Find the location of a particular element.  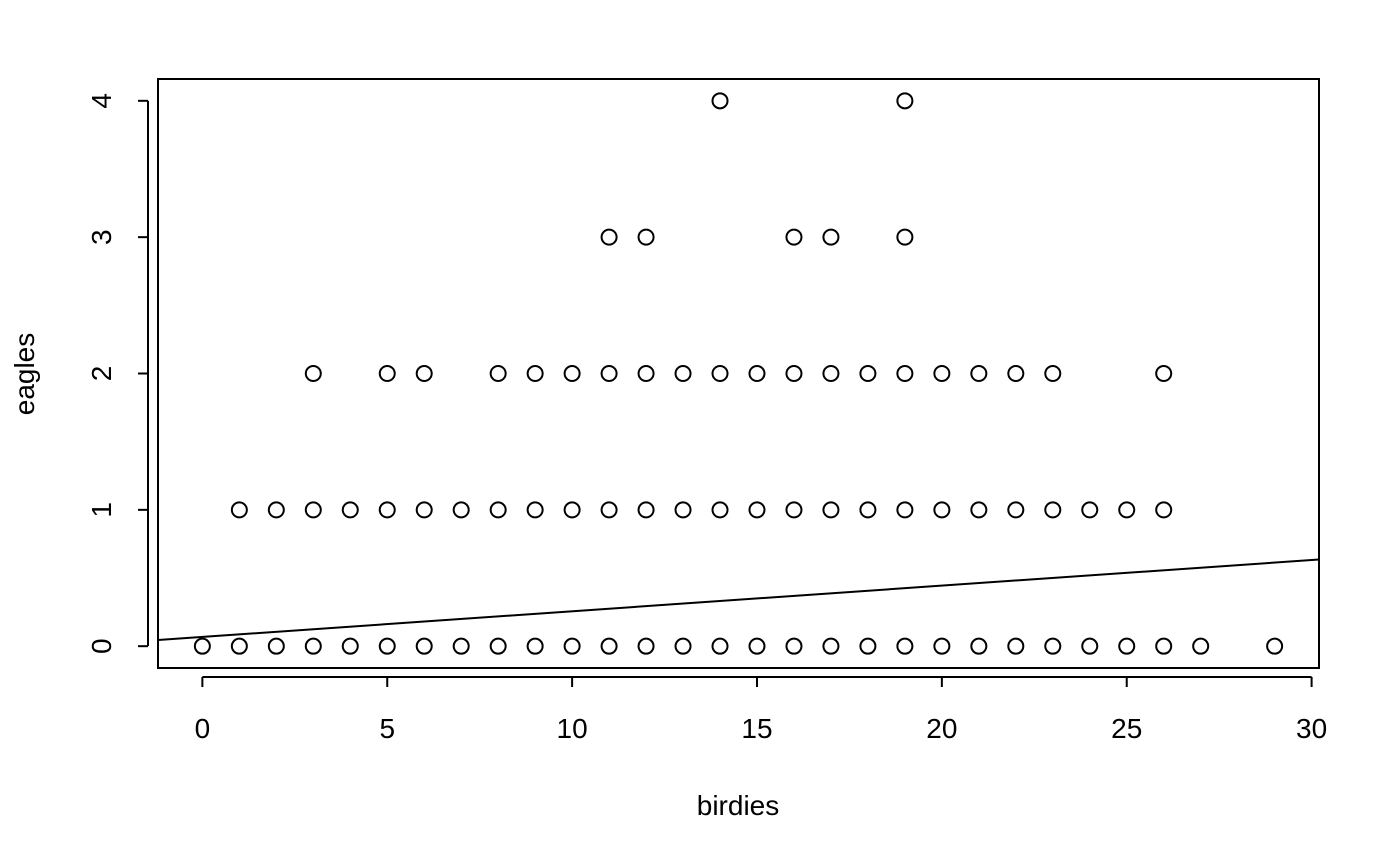

x-tick-label: 20 is located at coordinates (941, 728).